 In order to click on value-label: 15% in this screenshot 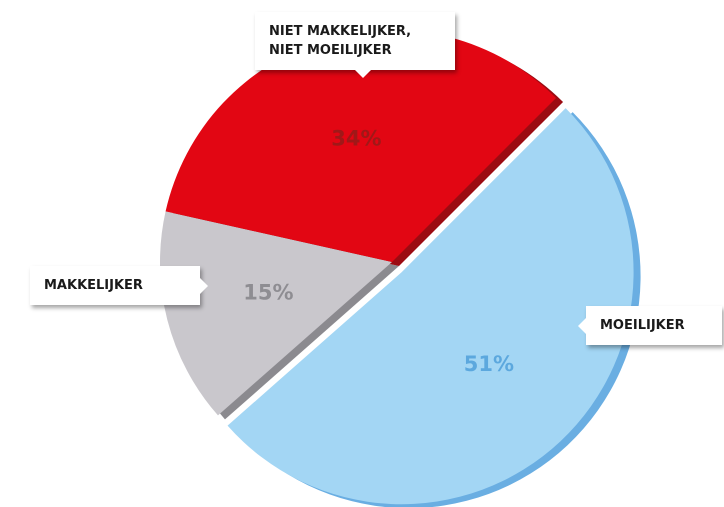, I will do `click(268, 293)`.